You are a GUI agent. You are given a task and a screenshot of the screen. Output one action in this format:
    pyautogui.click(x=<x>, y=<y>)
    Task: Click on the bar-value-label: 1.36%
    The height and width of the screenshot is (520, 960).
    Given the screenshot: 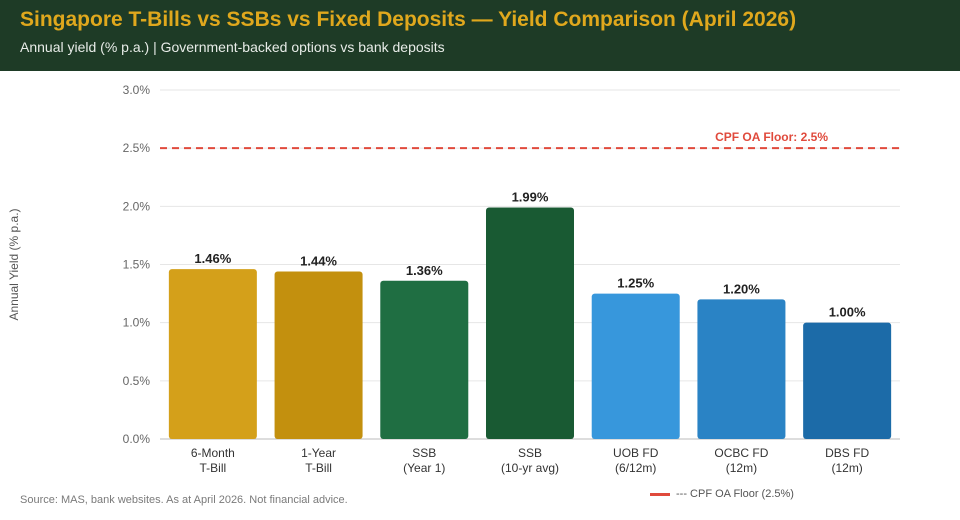 What is the action you would take?
    pyautogui.click(x=424, y=270)
    